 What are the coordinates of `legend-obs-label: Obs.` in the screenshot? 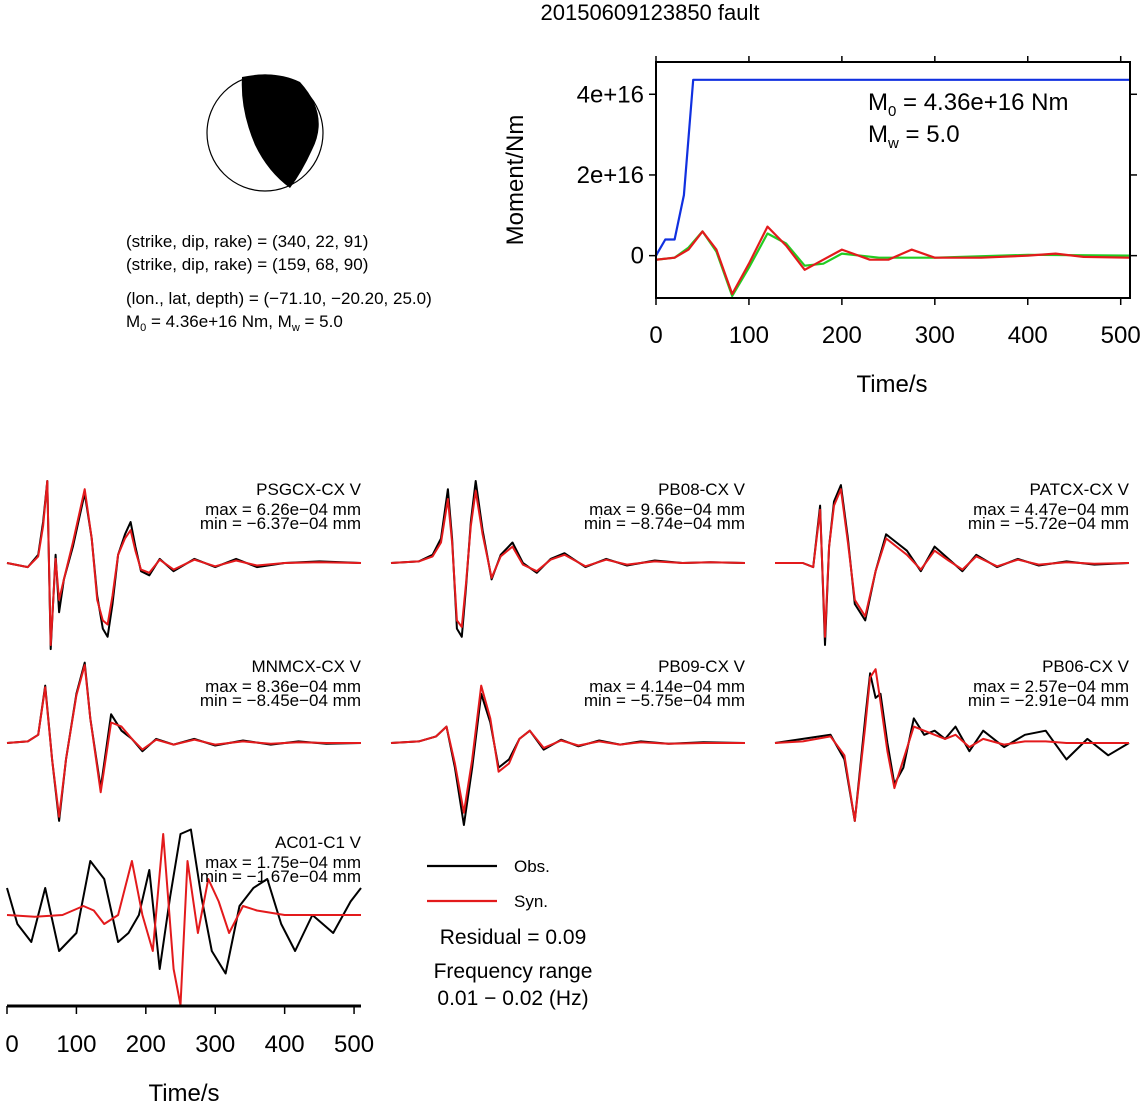 It's located at (532, 866).